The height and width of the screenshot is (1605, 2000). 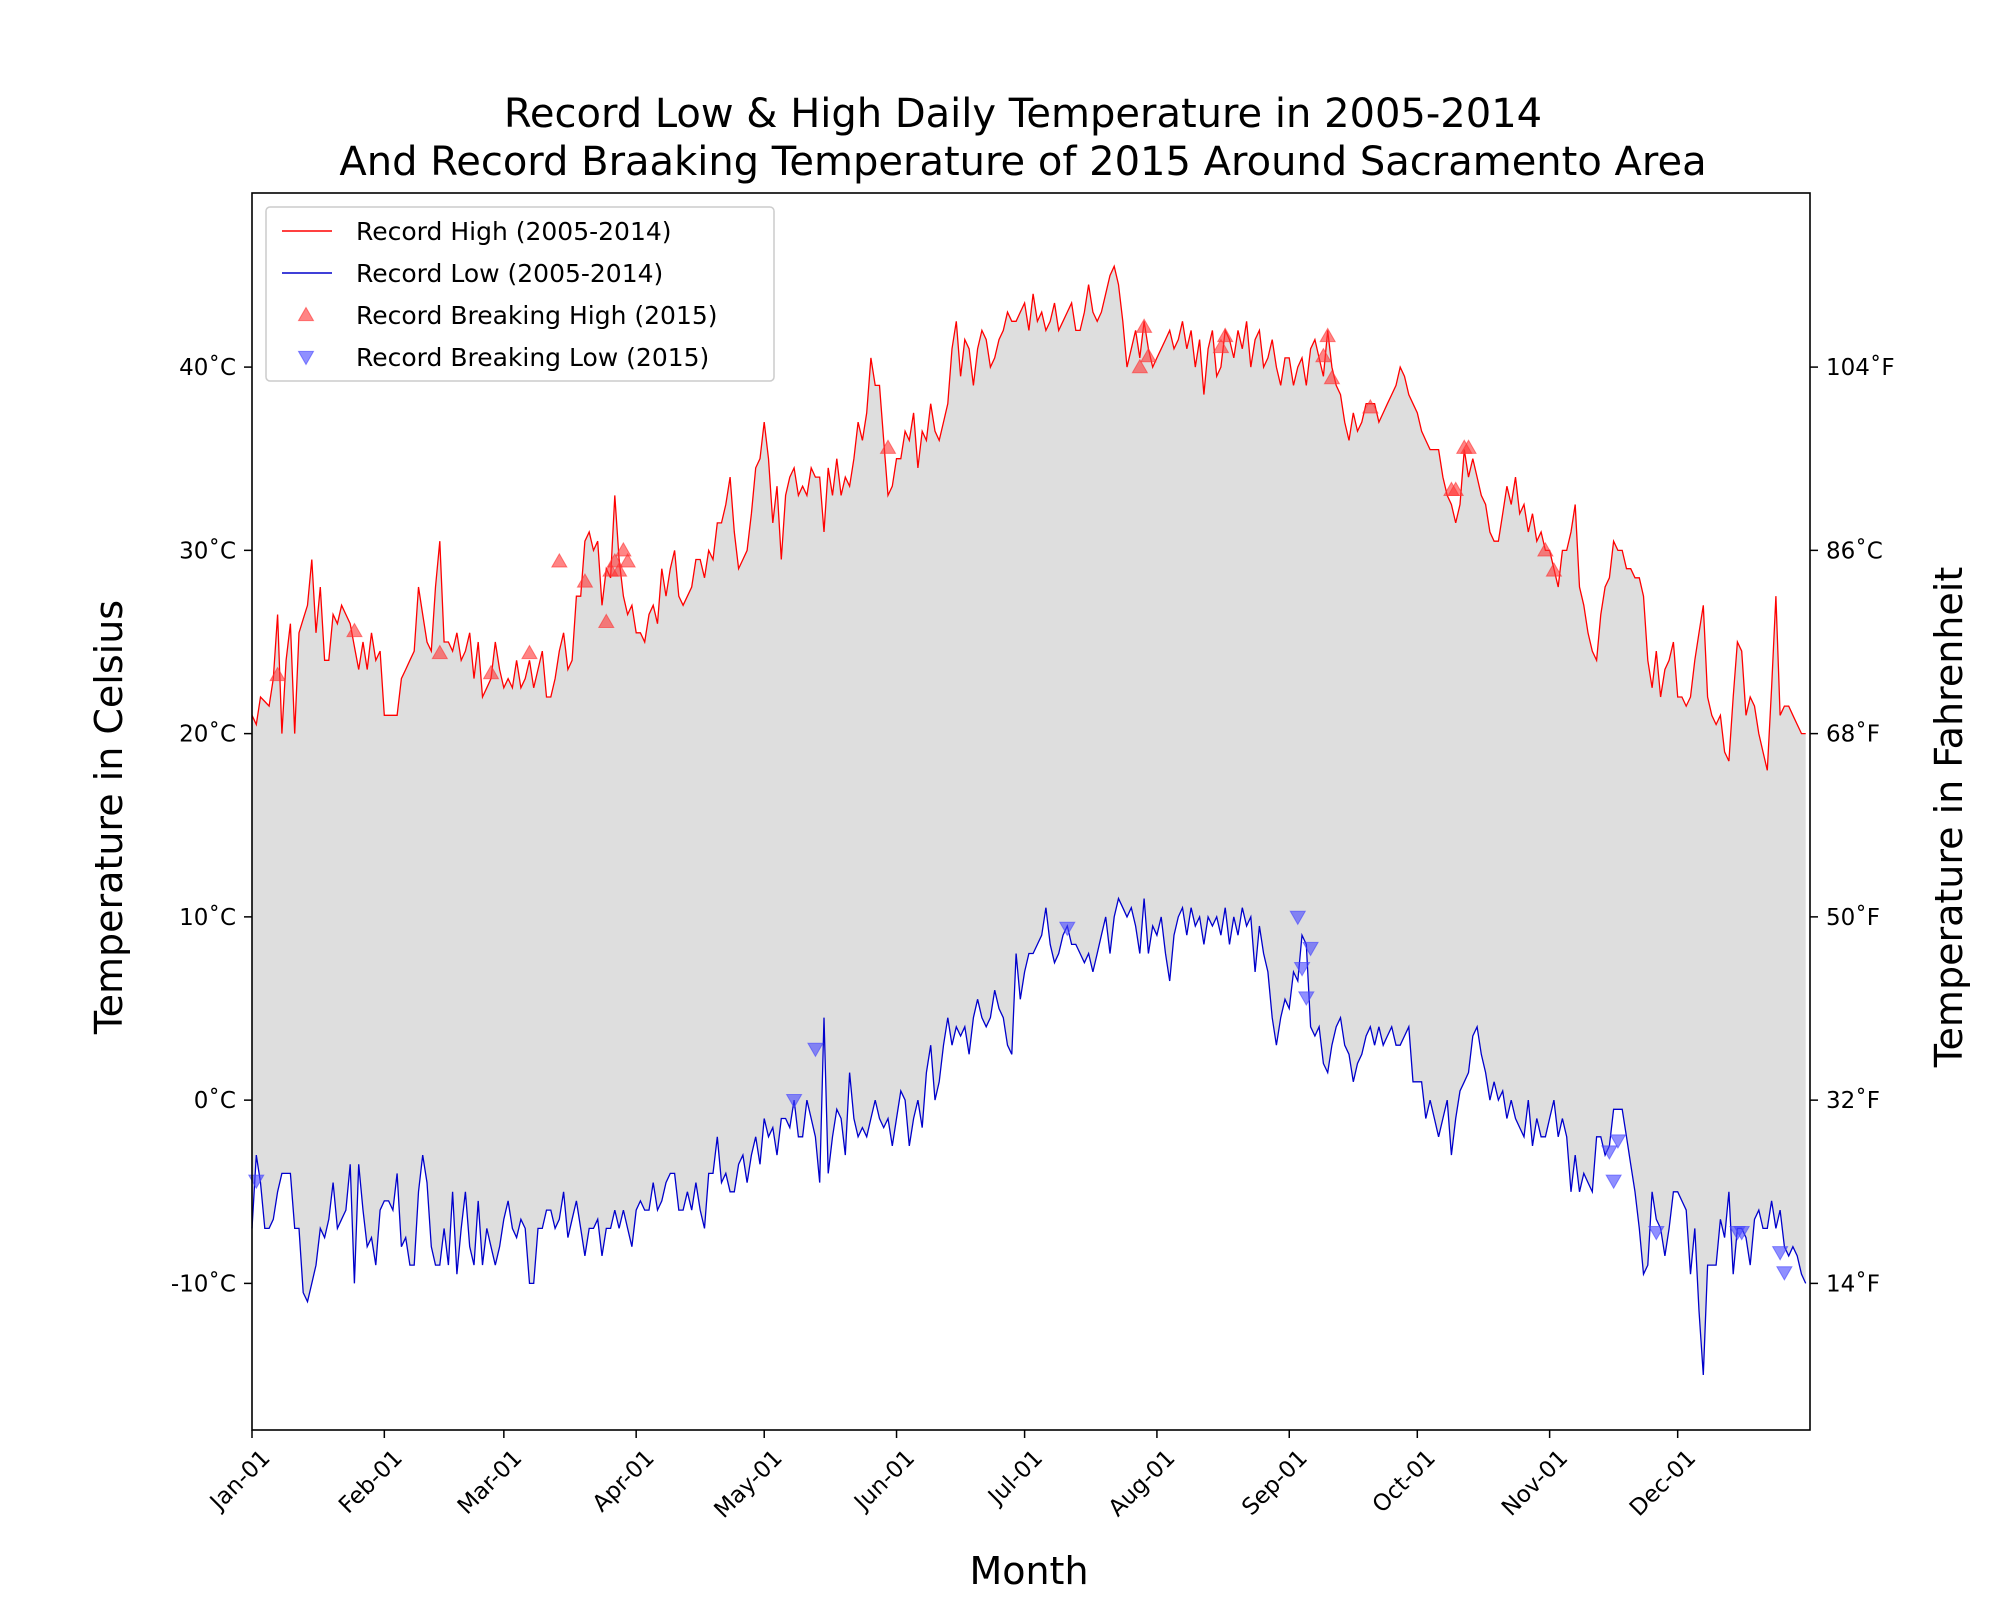 What do you see at coordinates (537, 315) in the screenshot?
I see `legend-label: Record Breaking High (2015)` at bounding box center [537, 315].